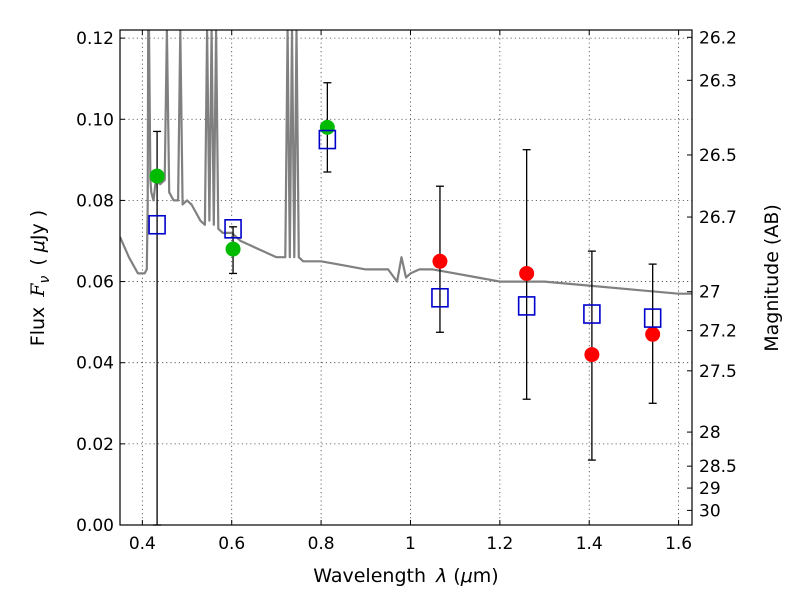  I want to click on x-tick-label-6: 1.6, so click(678, 544).